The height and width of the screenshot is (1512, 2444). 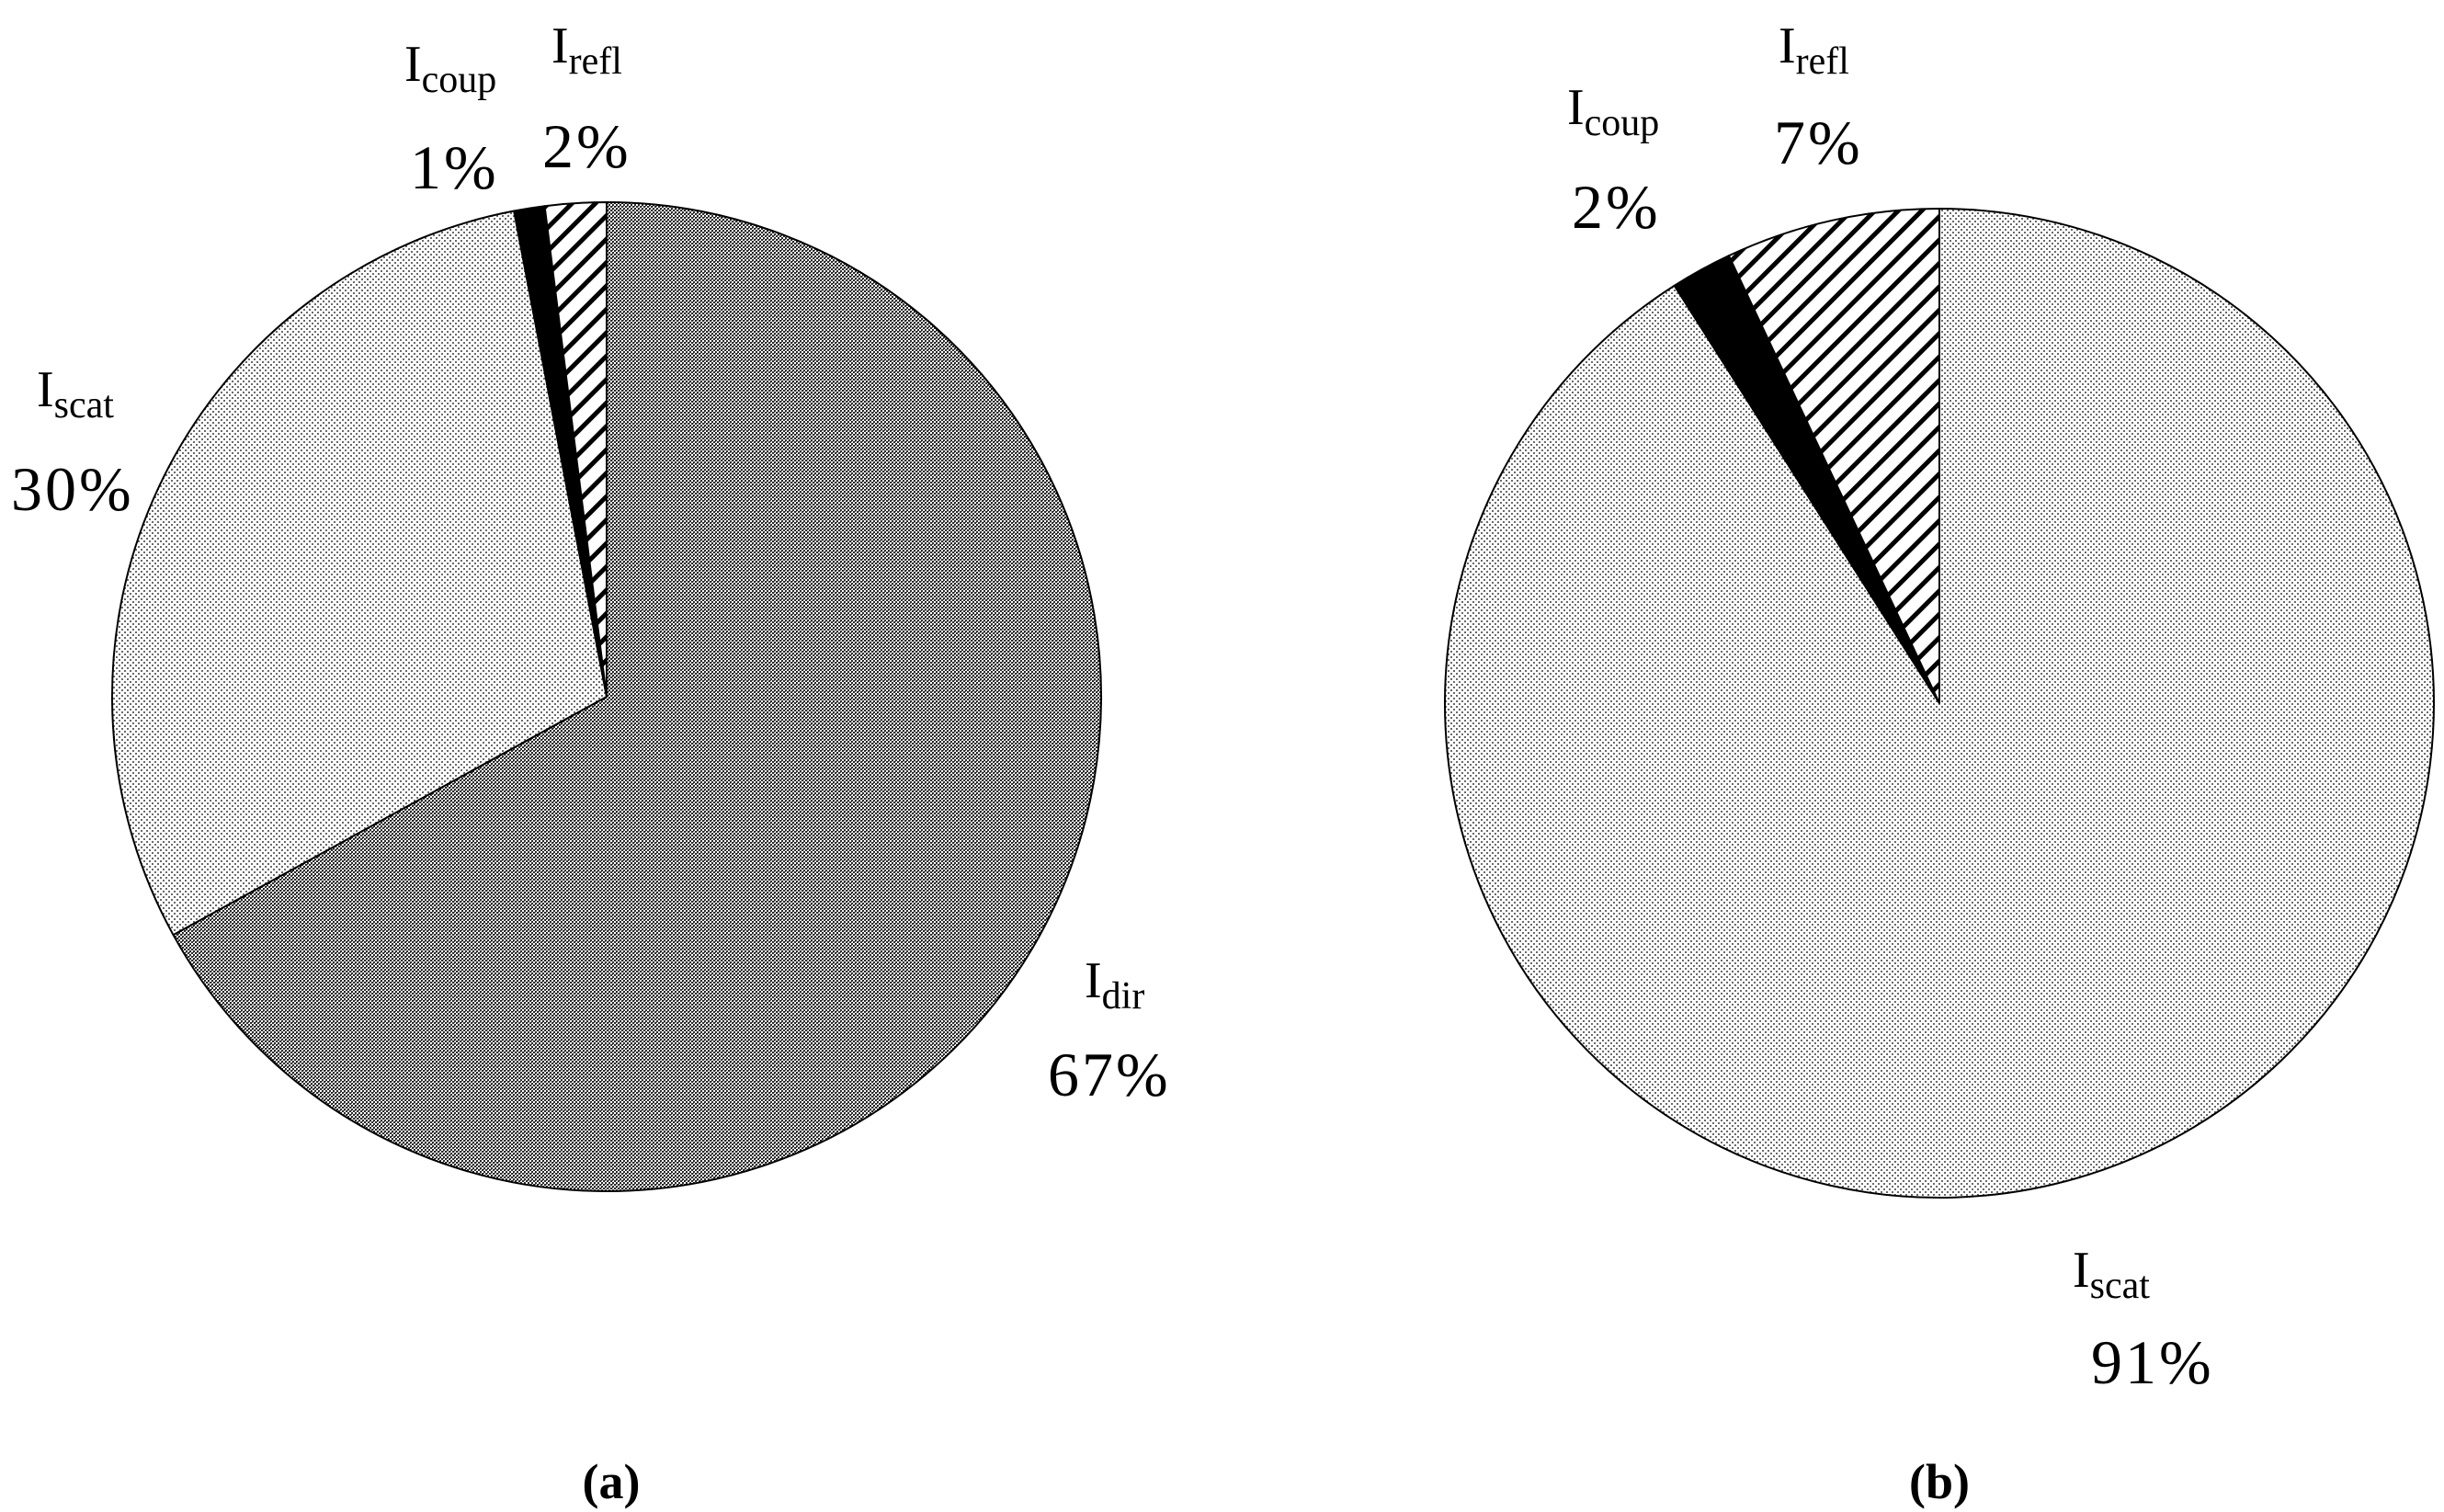 I want to click on pie-a-label-coup: Icoup, so click(x=450, y=68).